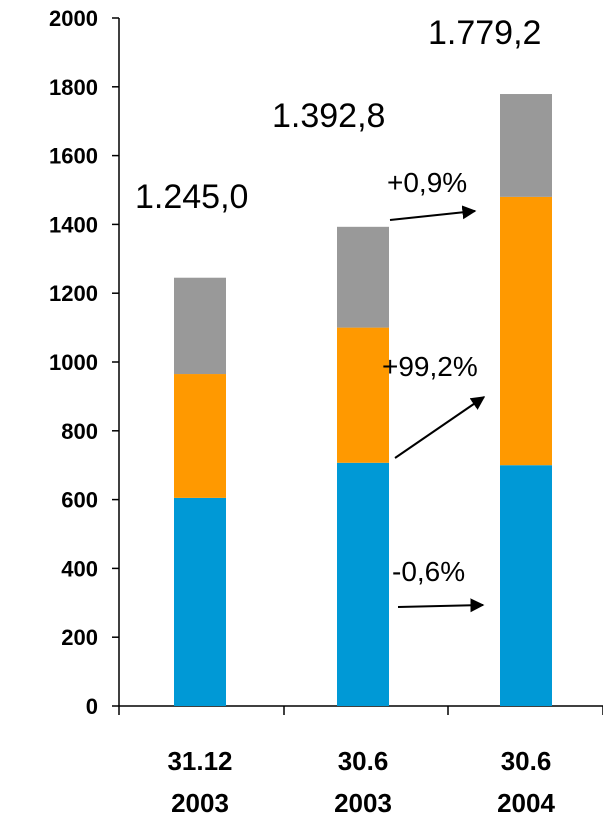  What do you see at coordinates (191, 197) in the screenshot?
I see `total-label-1: 1.245,0` at bounding box center [191, 197].